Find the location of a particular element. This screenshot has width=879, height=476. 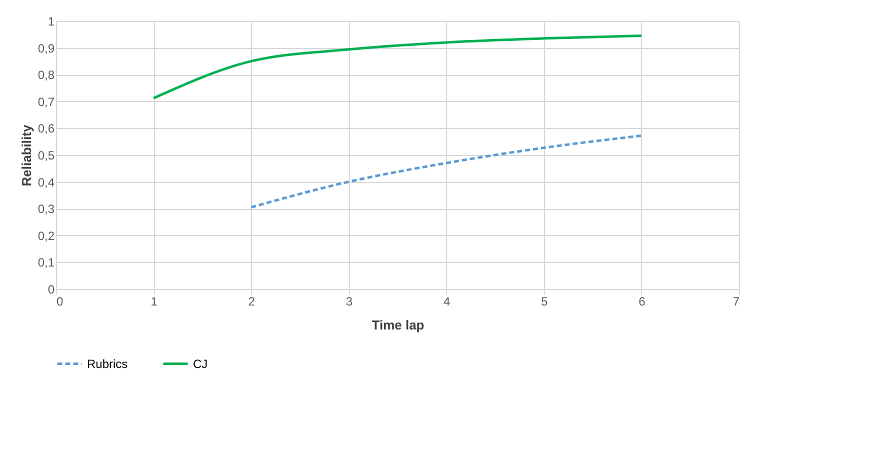

y-tick-label: 0,3 is located at coordinates (46, 209).